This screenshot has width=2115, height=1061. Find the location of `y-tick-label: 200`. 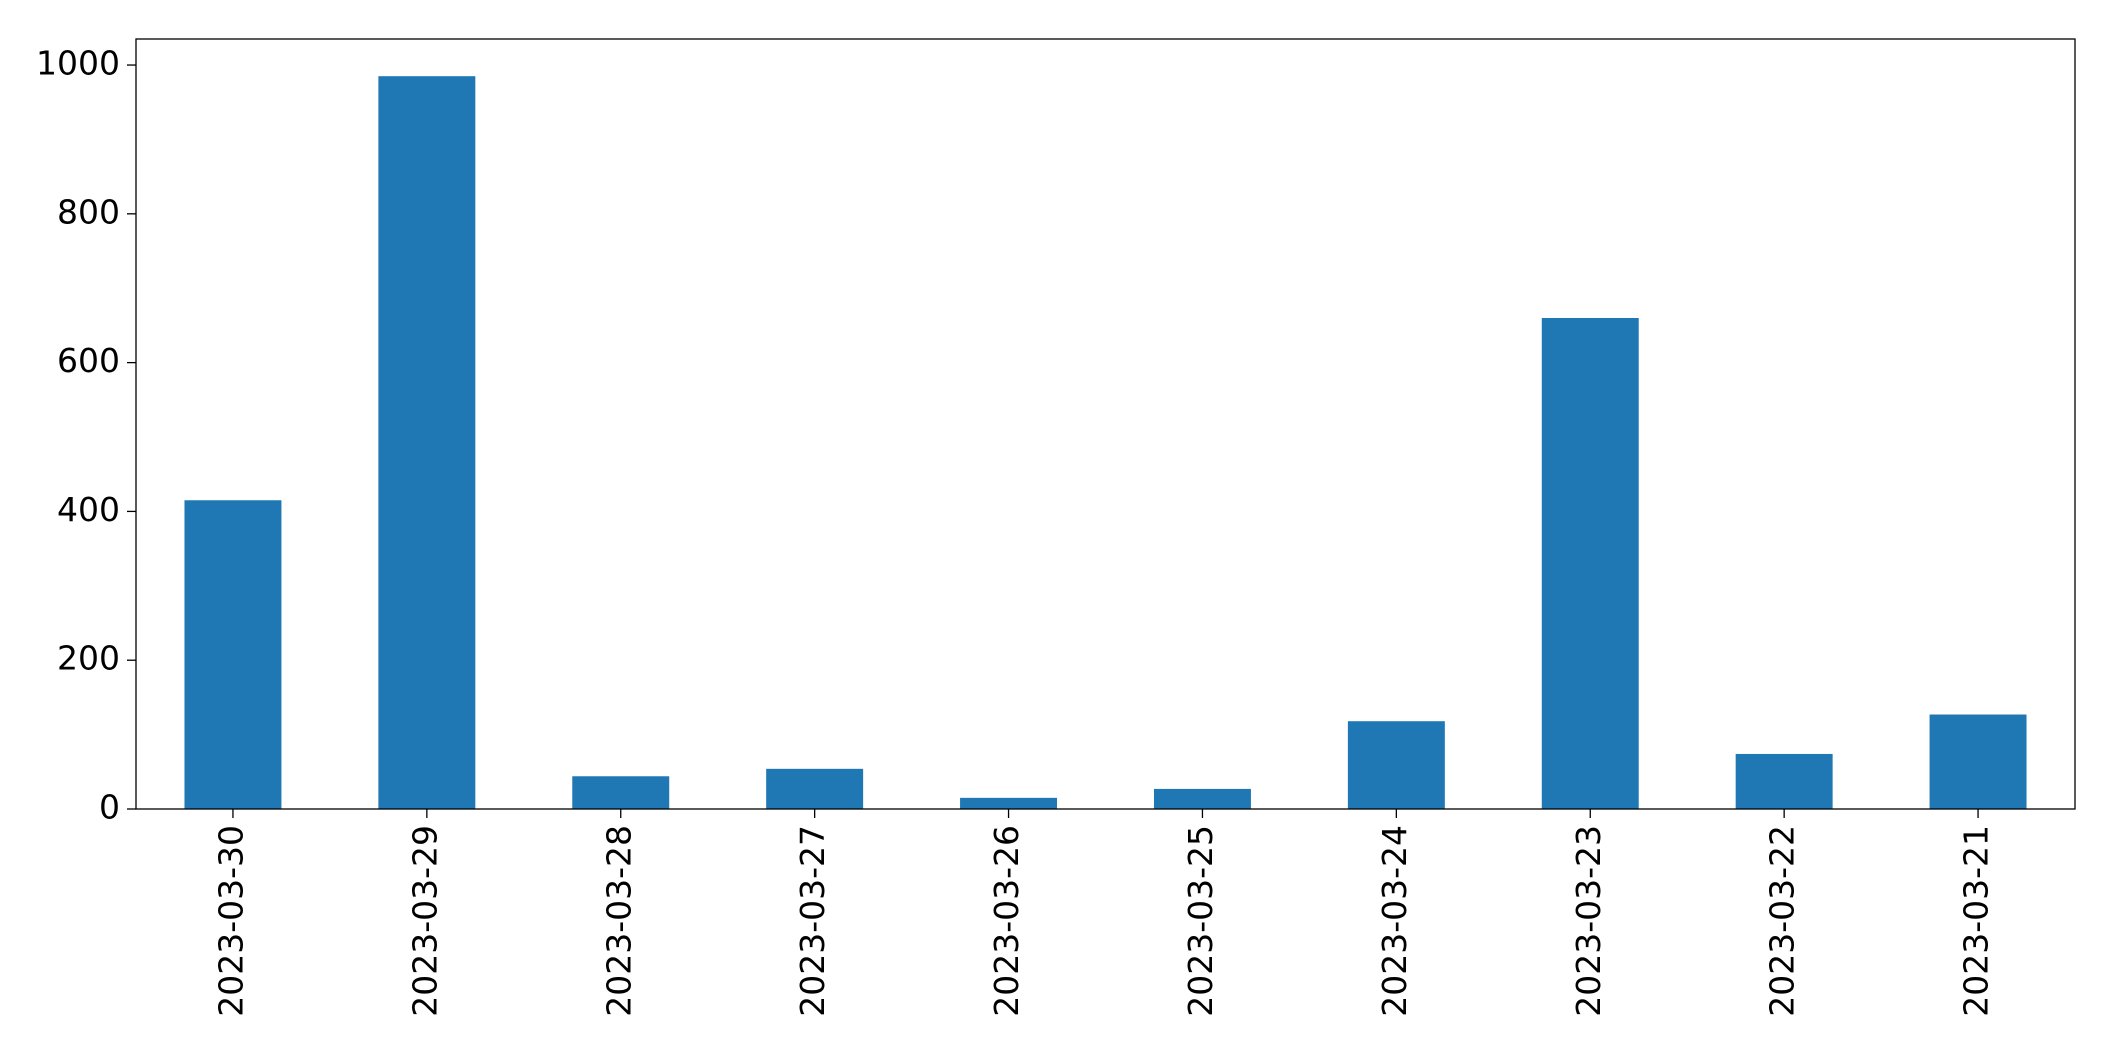

y-tick-label: 200 is located at coordinates (88, 658).